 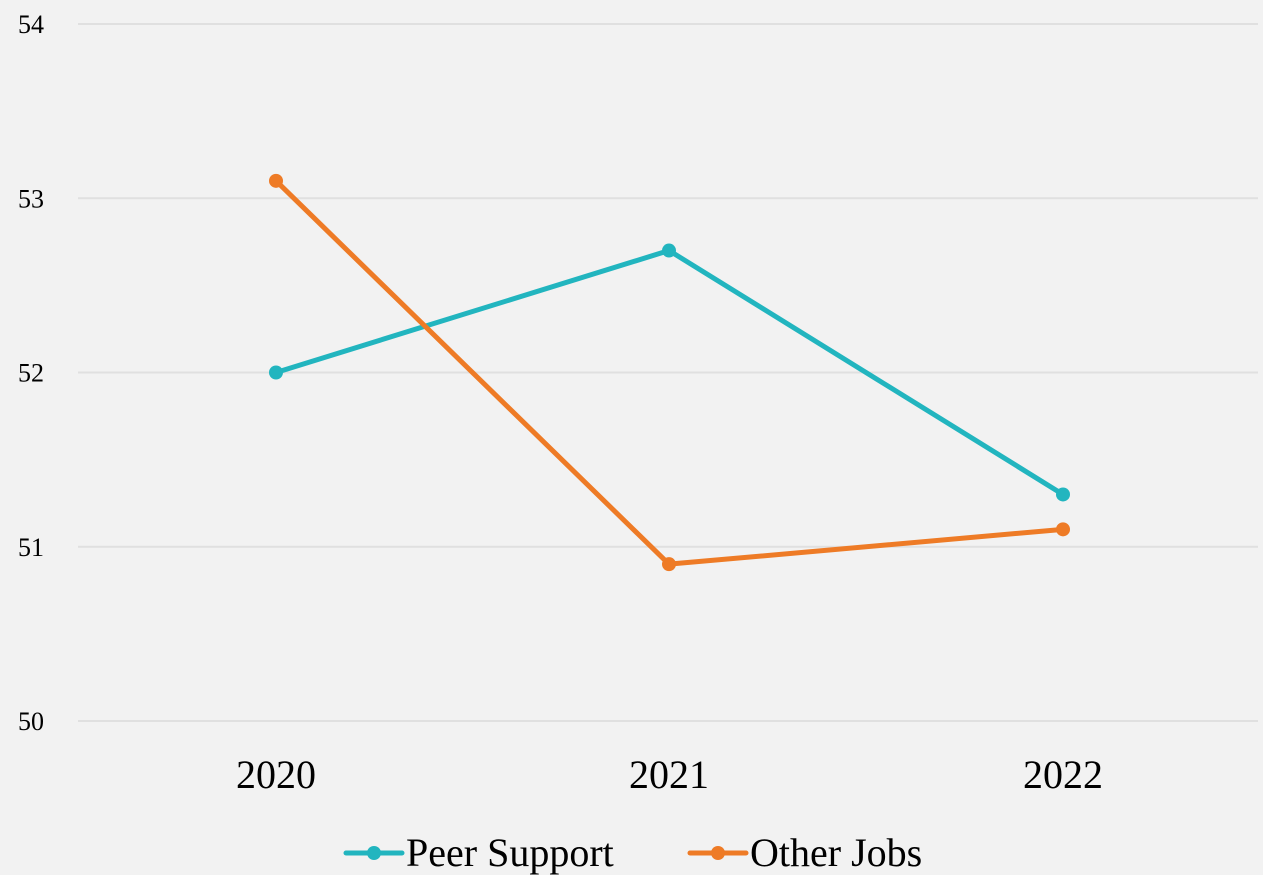 I want to click on x-tick-label: 2021, so click(x=669, y=774).